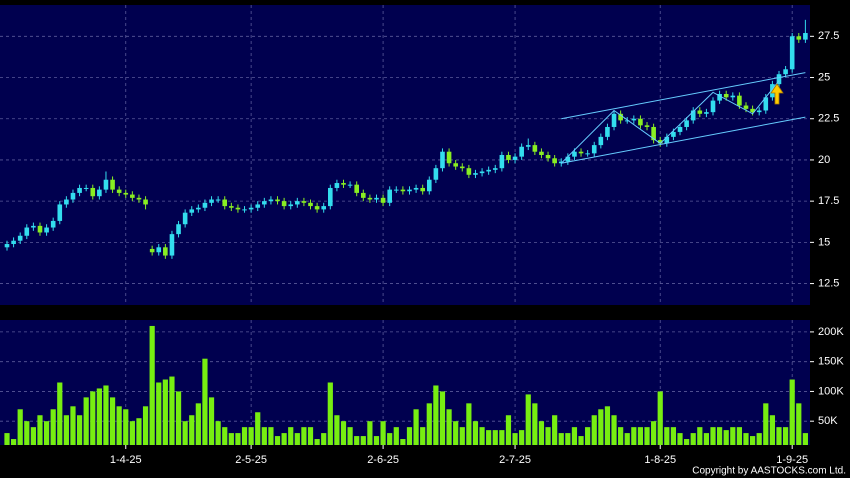 The width and height of the screenshot is (850, 478). I want to click on y-tick-label: 20, so click(824, 160).